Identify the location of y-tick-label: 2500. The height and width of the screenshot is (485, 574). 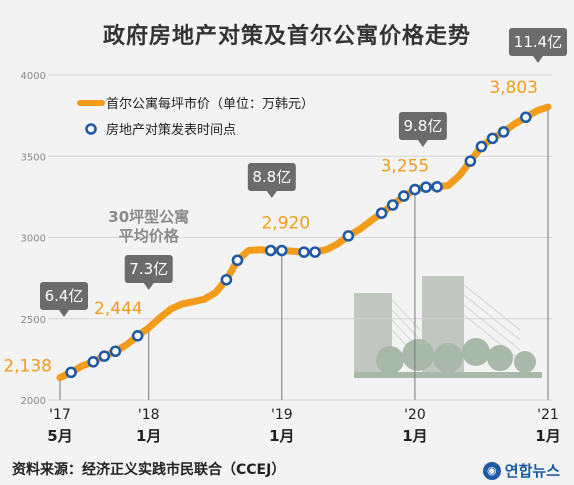
(33, 320).